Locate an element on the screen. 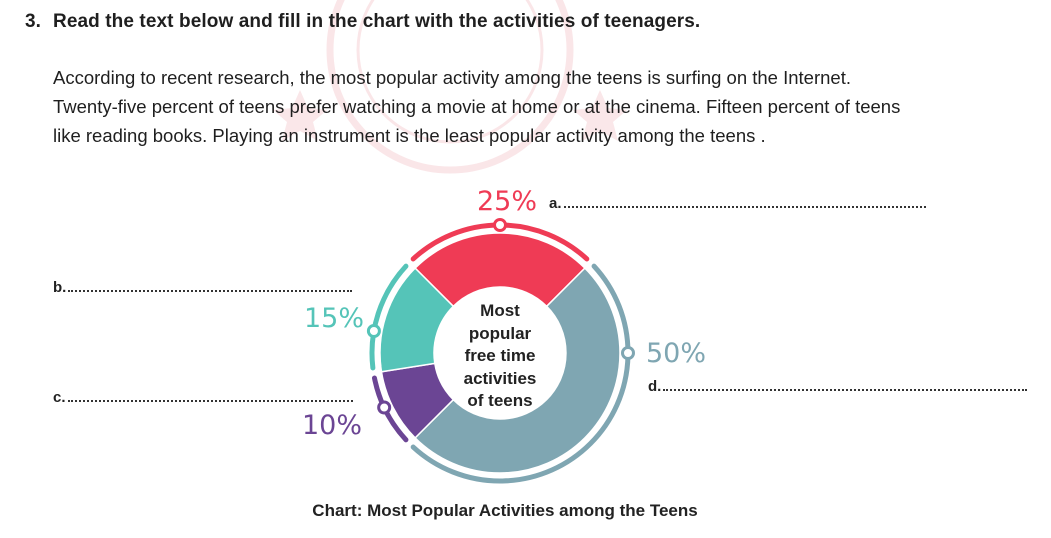 Image resolution: width=1051 pixels, height=538 pixels. percent-label-reading: 15% is located at coordinates (334, 318).